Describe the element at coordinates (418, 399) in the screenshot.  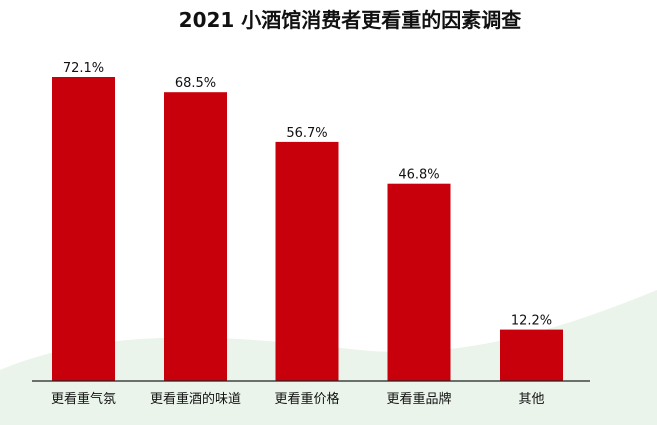
I see `tick-label: 更看重品牌` at that location.